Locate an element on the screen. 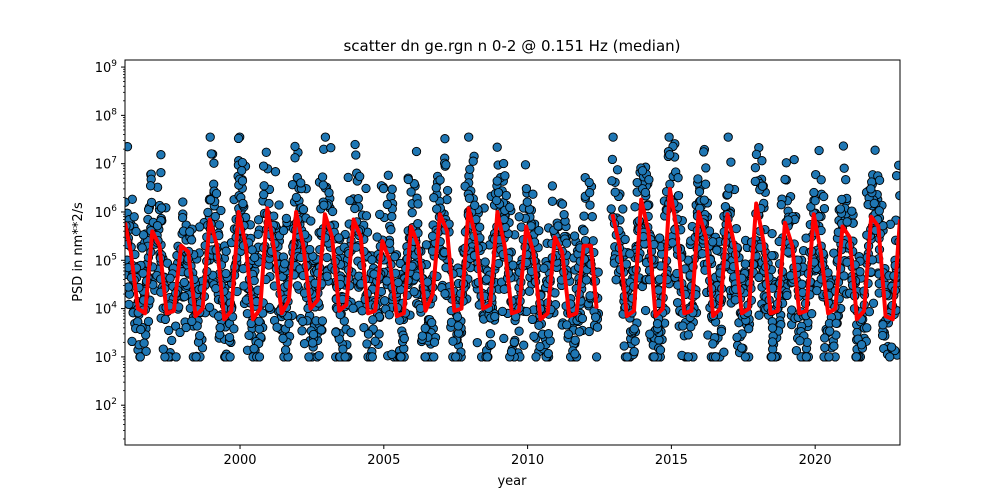 This screenshot has width=1000, height=500. x-tick-label: 2005 is located at coordinates (383, 460).